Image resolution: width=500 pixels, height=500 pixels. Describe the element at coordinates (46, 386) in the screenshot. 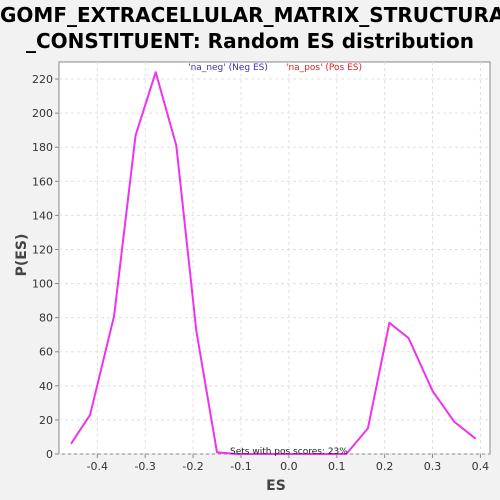

I see `y-tick-label: 40` at that location.